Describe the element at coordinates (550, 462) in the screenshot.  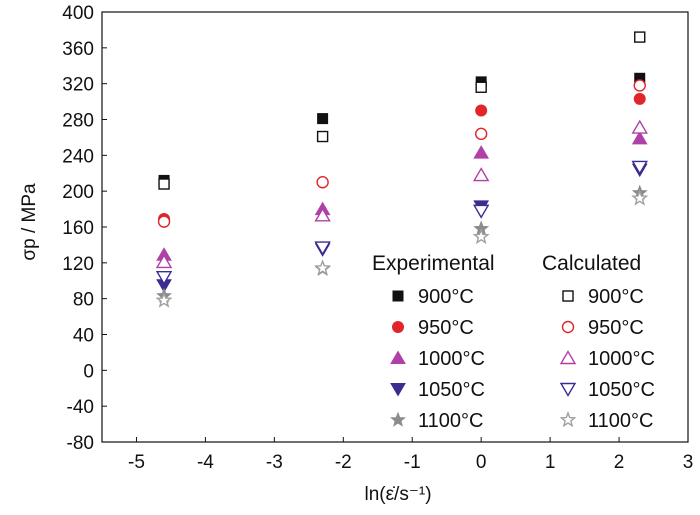
I see `x-tick-label: 1` at that location.